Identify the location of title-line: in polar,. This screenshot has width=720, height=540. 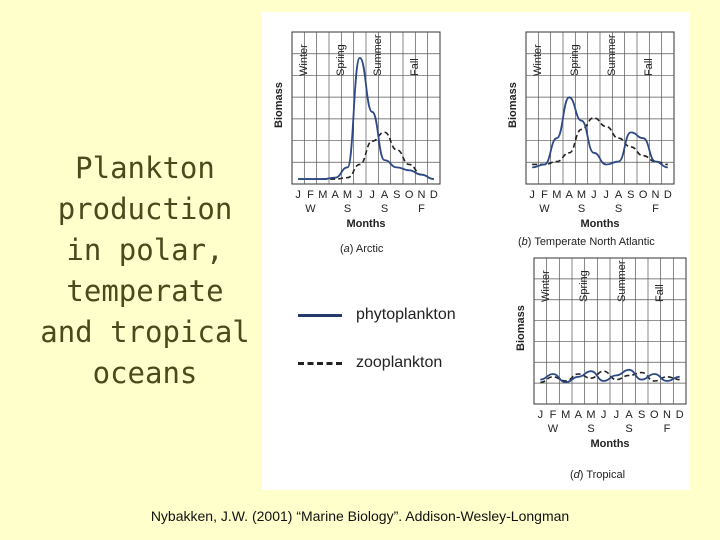
(145, 250).